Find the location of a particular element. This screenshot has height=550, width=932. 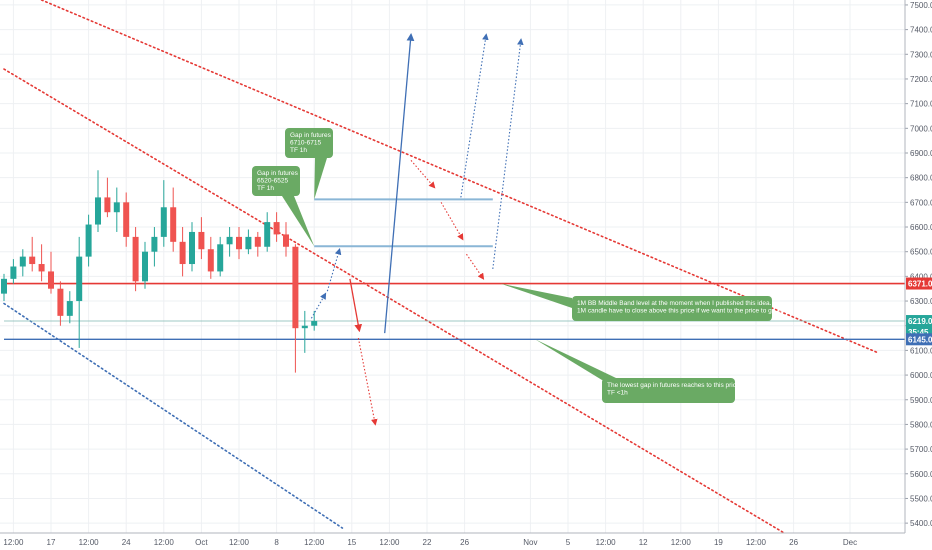

y-tick-label: 7400.0 is located at coordinates (921, 30).